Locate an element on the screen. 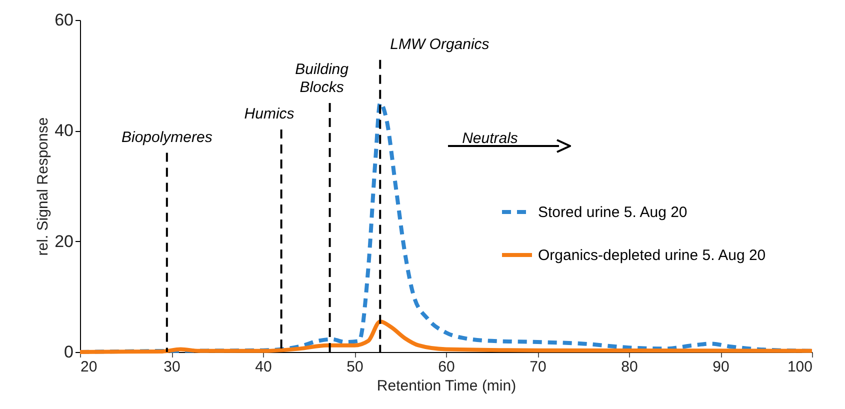 This screenshot has width=845, height=409. x-tick-label: 90 is located at coordinates (721, 367).